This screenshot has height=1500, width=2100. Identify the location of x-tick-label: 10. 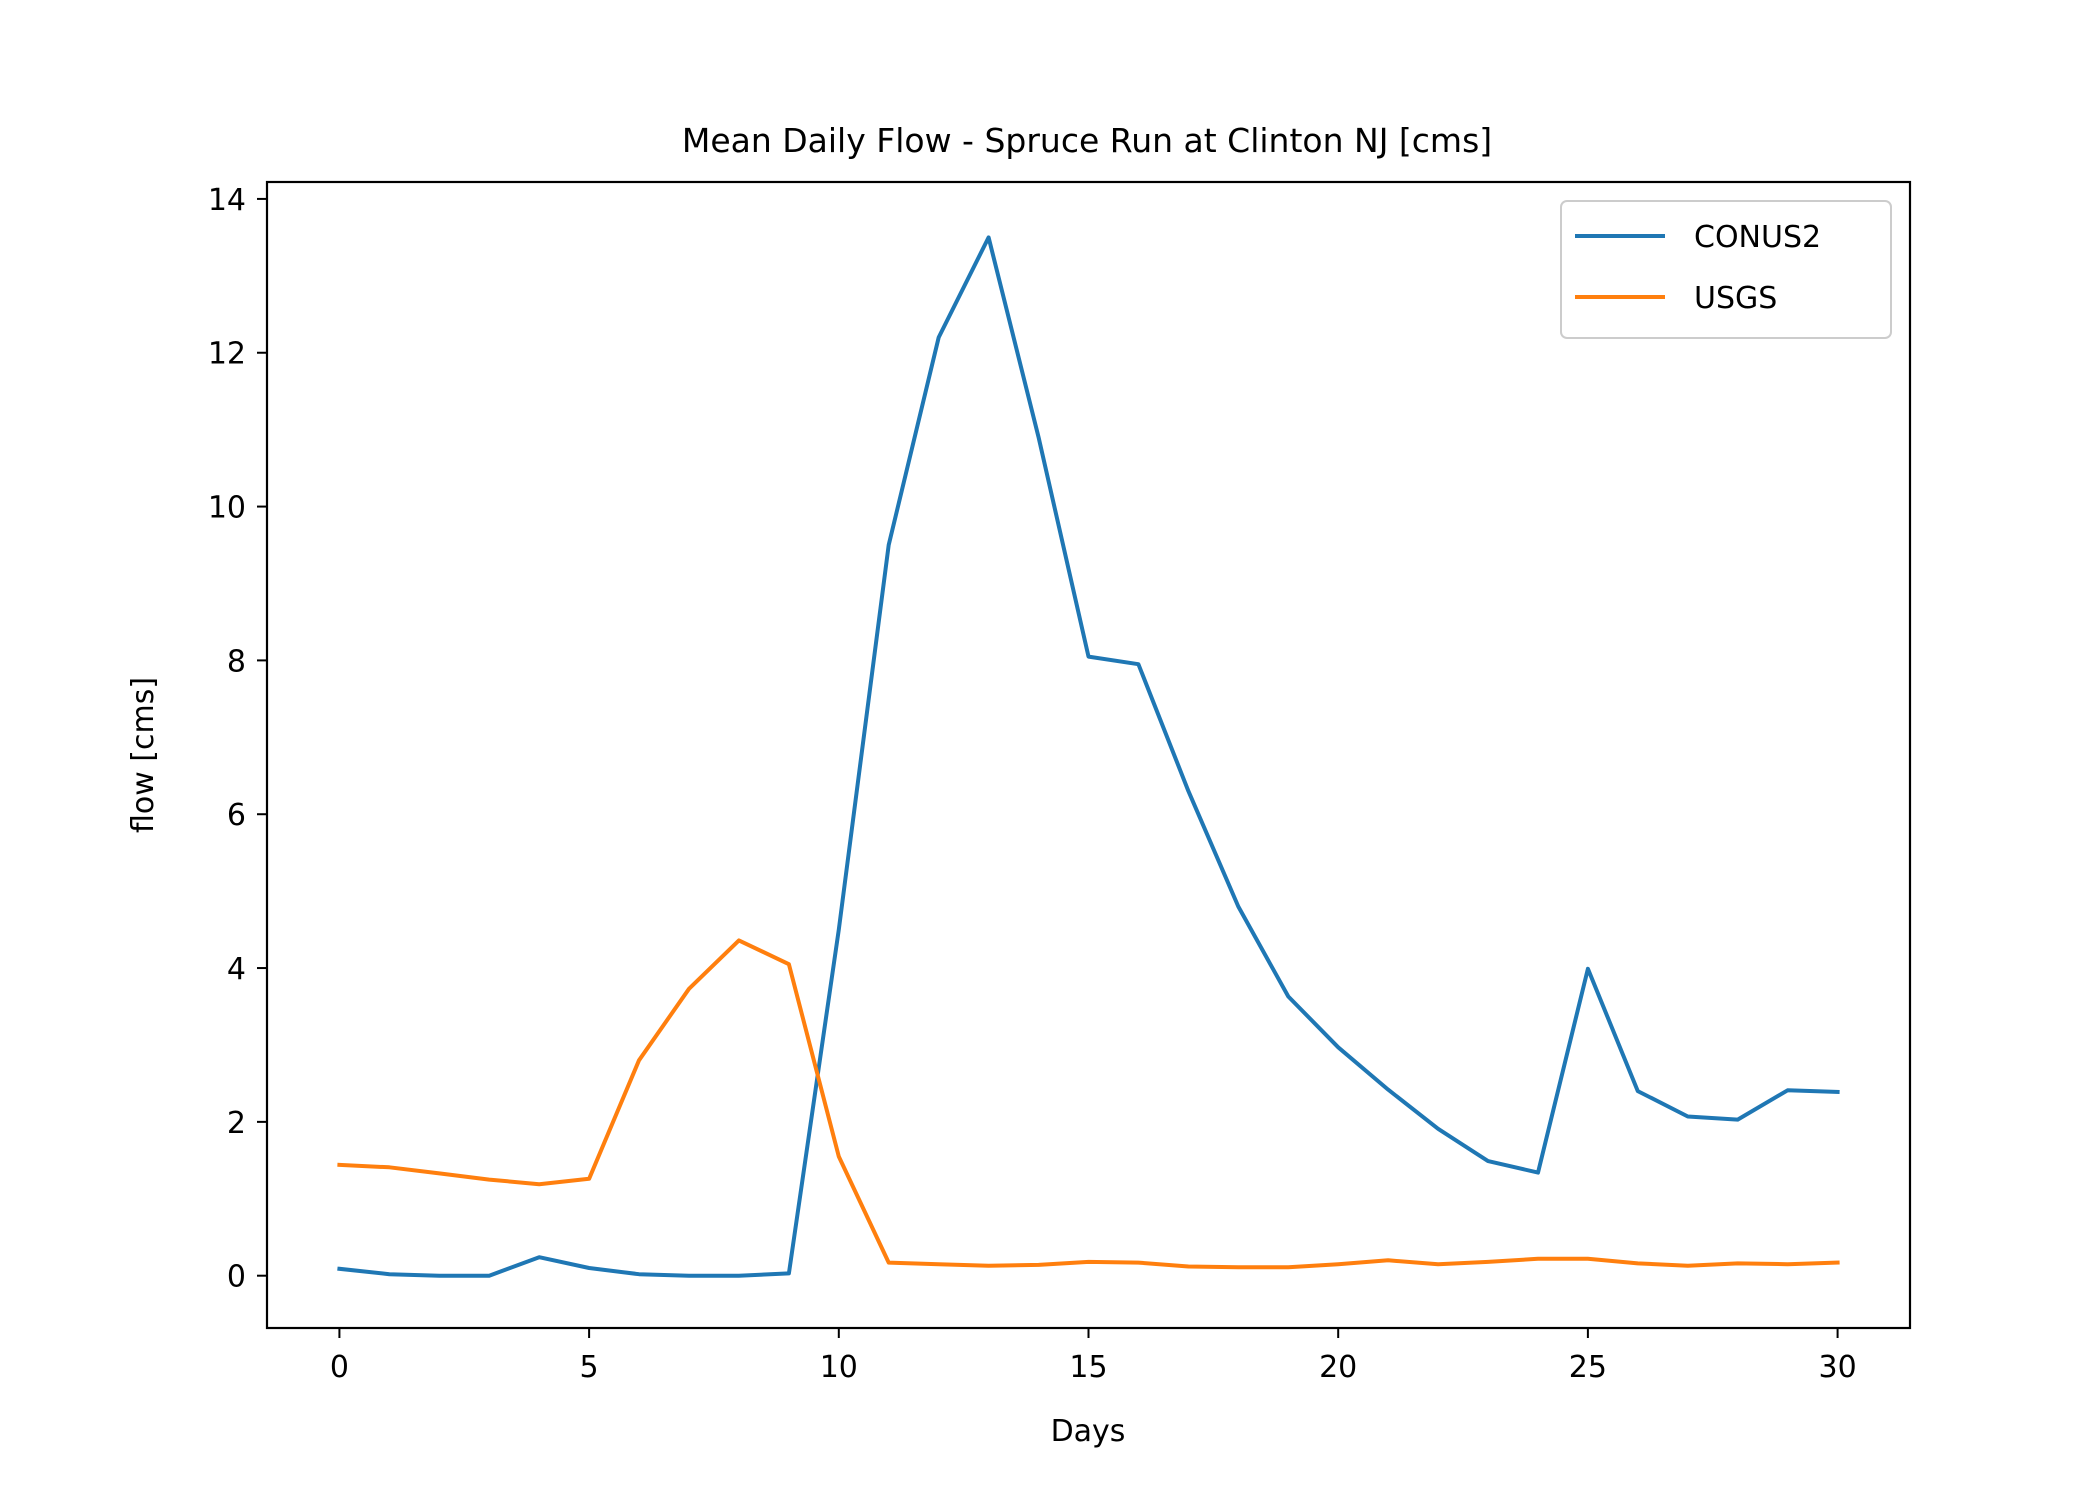
(839, 1367).